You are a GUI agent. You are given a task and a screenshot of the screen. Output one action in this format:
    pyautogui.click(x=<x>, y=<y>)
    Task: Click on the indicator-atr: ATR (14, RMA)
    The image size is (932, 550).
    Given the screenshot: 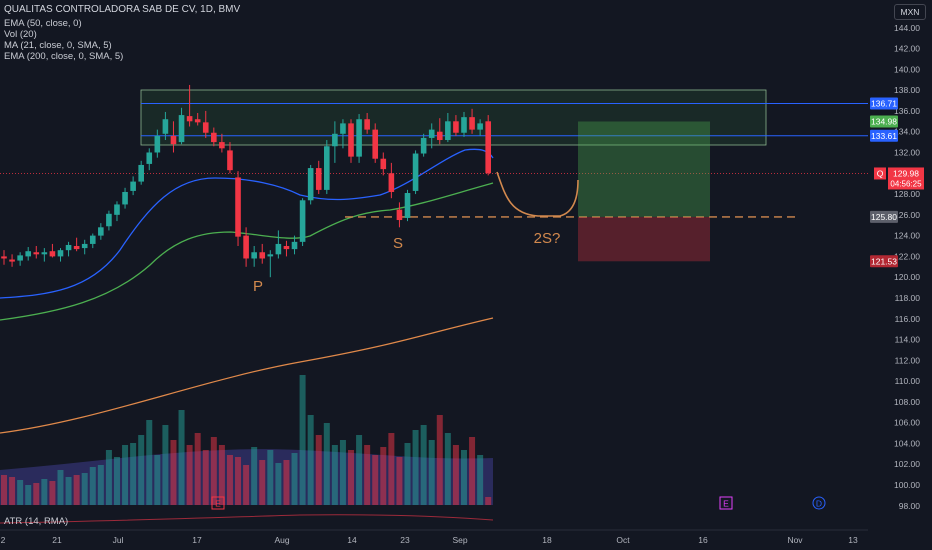 What is the action you would take?
    pyautogui.click(x=36, y=521)
    